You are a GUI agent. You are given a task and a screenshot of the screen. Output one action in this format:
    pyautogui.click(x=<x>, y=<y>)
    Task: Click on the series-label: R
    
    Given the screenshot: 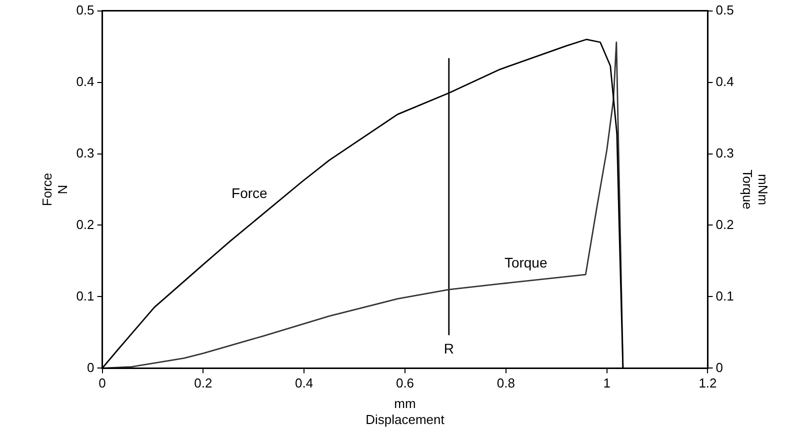 What is the action you would take?
    pyautogui.click(x=449, y=348)
    